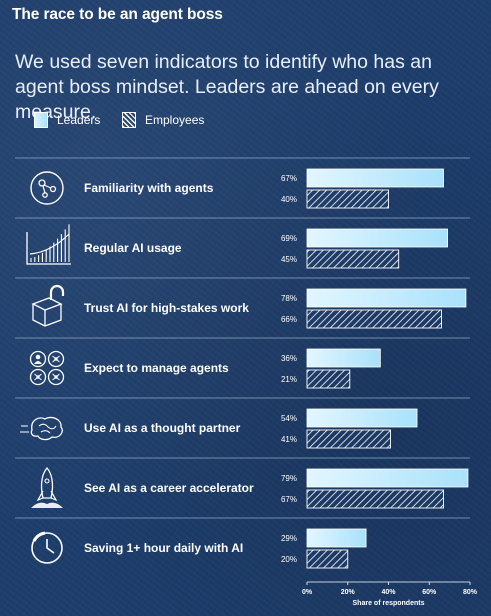 Image resolution: width=491 pixels, height=616 pixels. What do you see at coordinates (289, 478) in the screenshot?
I see `value-label-leaders: 79%` at bounding box center [289, 478].